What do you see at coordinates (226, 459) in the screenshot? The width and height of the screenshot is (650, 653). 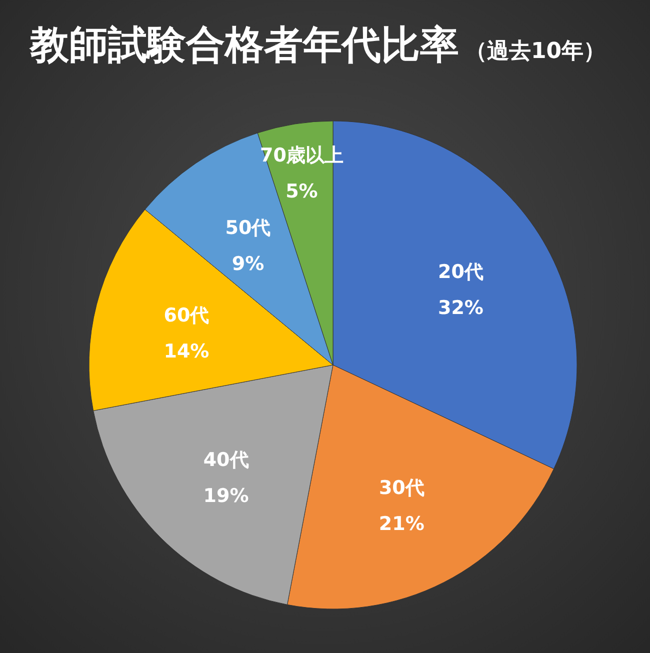 I see `slice-label: 40代` at bounding box center [226, 459].